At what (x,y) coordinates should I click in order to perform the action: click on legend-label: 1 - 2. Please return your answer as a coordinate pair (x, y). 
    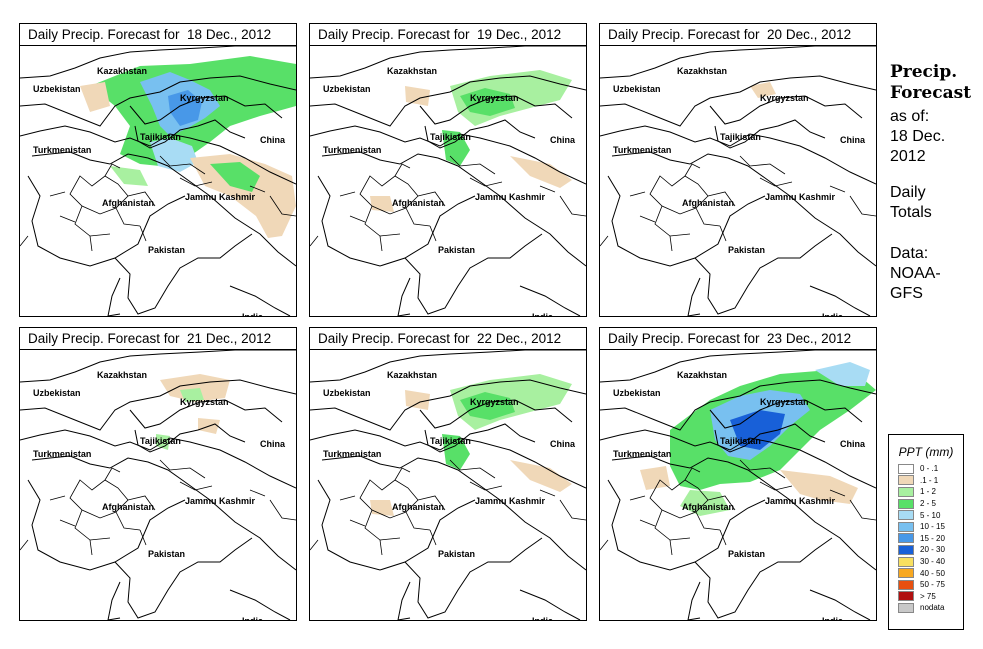
    Looking at the image, I should click on (928, 492).